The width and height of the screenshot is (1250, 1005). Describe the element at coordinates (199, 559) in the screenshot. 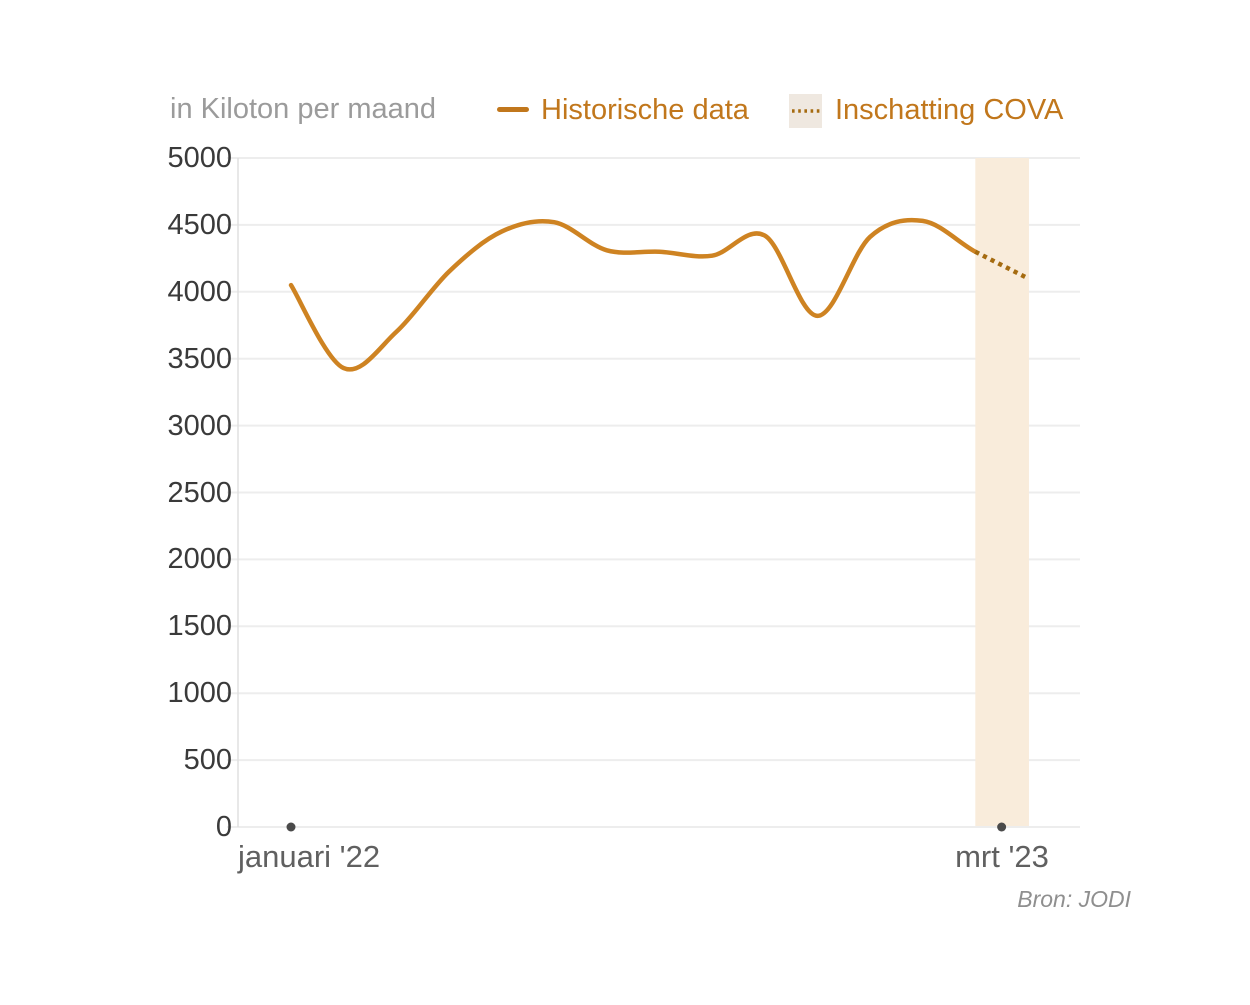

I see `y-tick-label-2000: 2000` at that location.